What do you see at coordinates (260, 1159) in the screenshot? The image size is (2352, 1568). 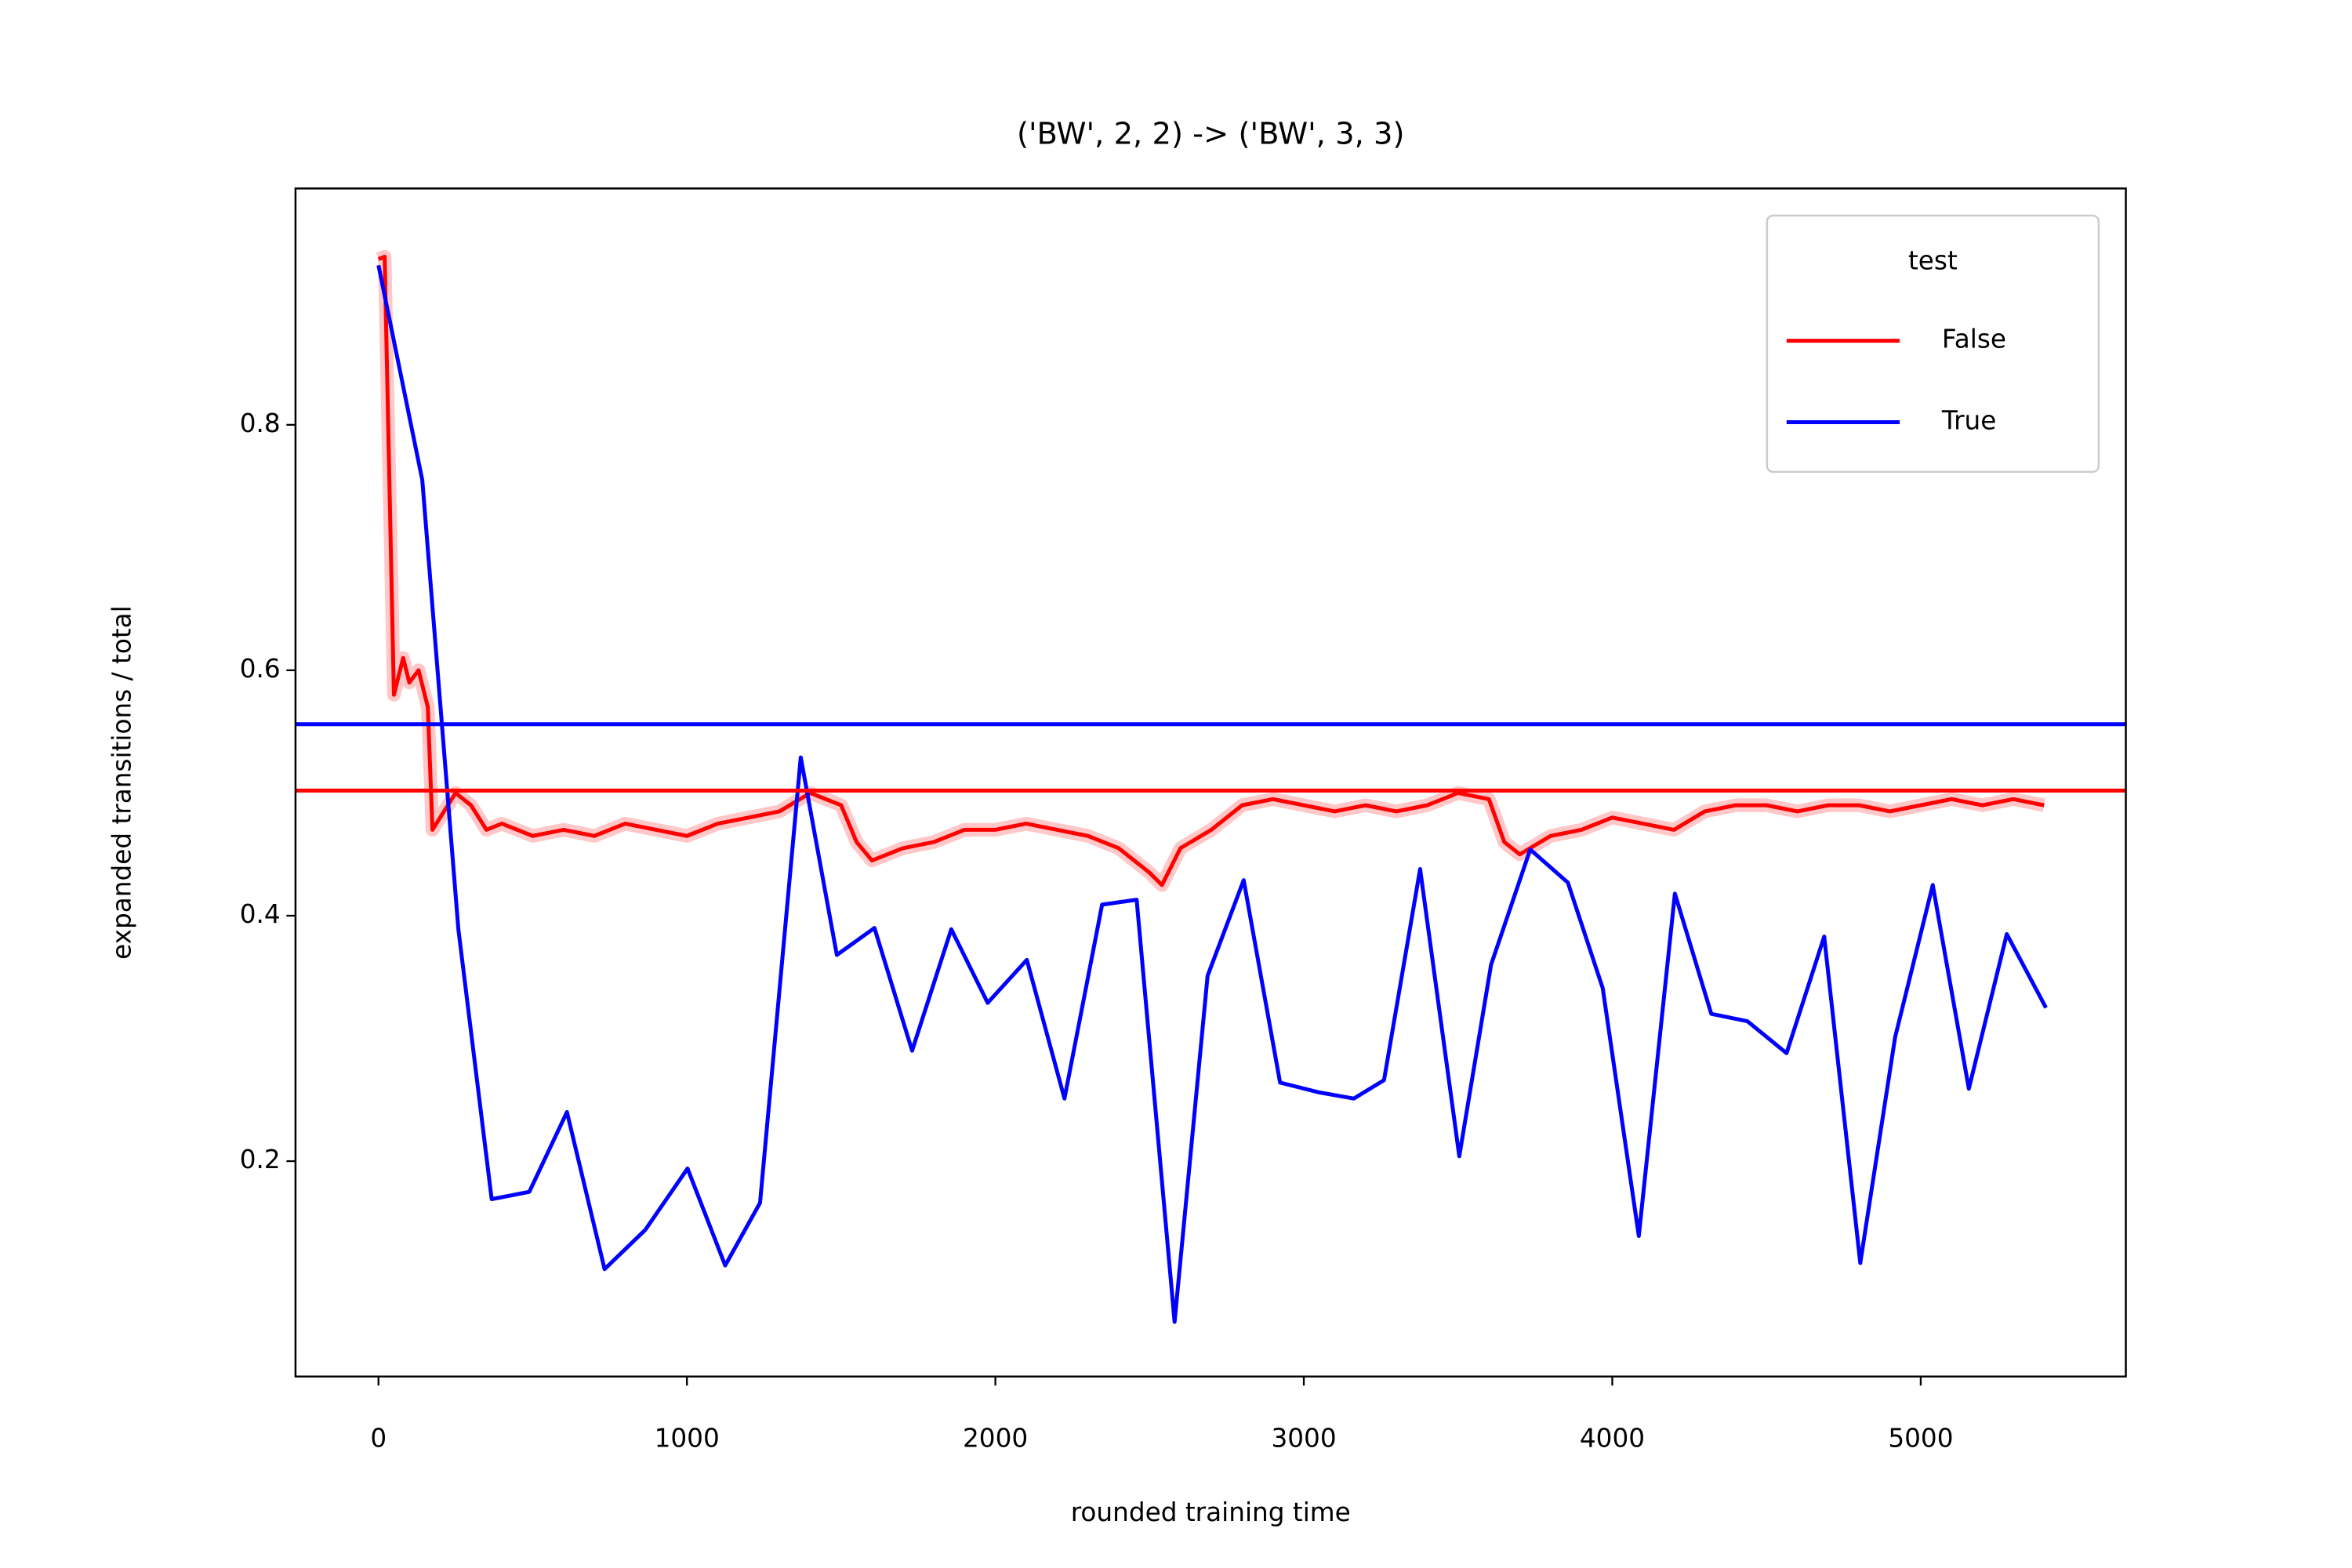 I see `y-tick-label: 0.2` at bounding box center [260, 1159].